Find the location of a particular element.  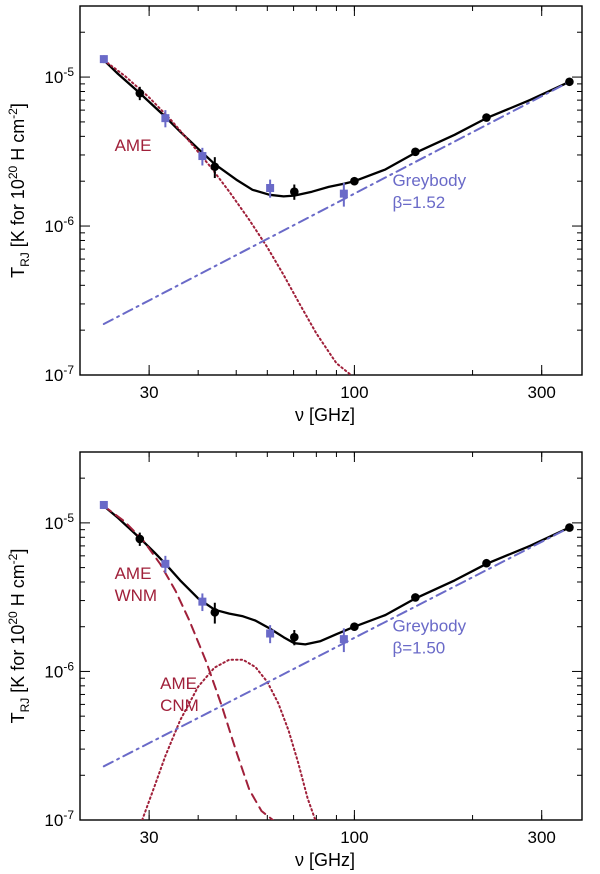

ame-cnm-label: AME is located at coordinates (178, 683).